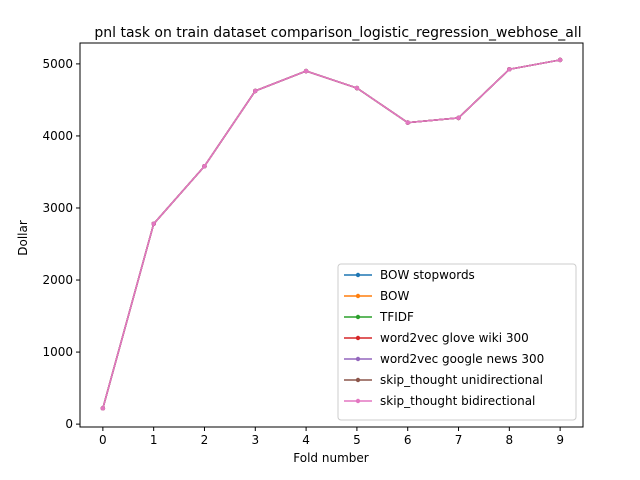  I want to click on legend-label: word2vec google news 300, so click(462, 359).